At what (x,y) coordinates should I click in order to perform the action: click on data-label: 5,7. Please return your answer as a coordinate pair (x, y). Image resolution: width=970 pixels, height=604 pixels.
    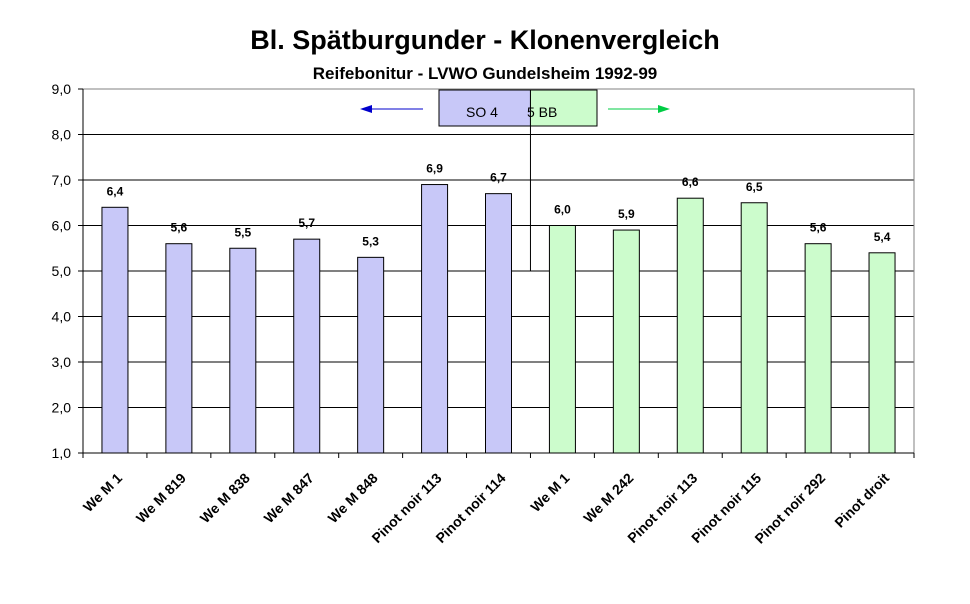
    Looking at the image, I should click on (306, 223).